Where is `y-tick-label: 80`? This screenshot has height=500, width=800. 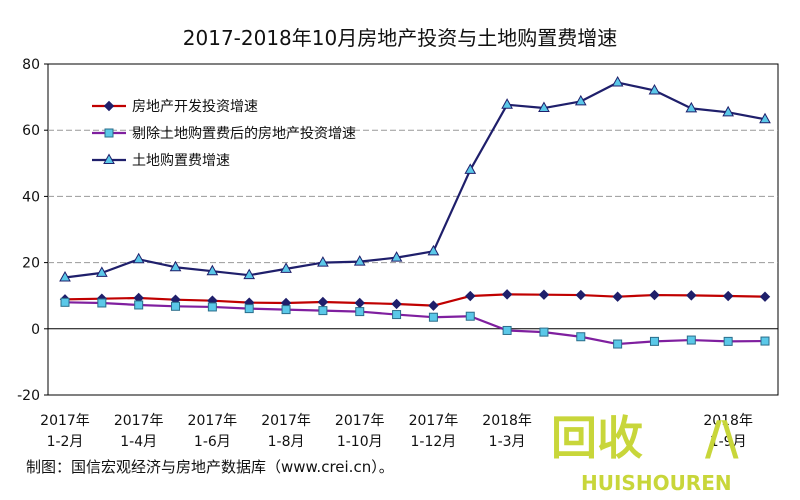 y-tick-label: 80 is located at coordinates (31, 65).